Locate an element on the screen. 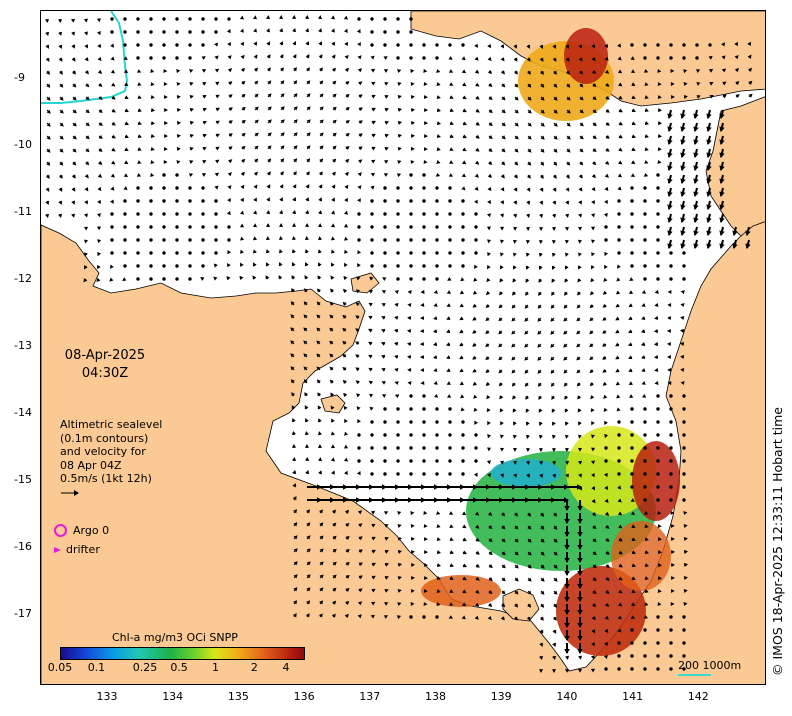  longitude-tick-label: 142 is located at coordinates (698, 696).